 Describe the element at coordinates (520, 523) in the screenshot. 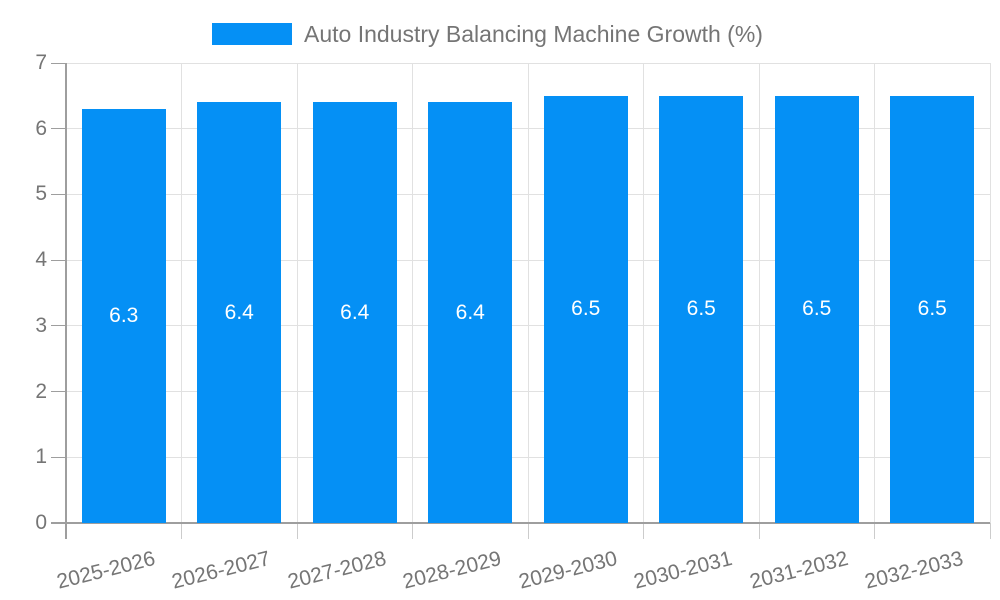

I see `x-axis-line` at that location.